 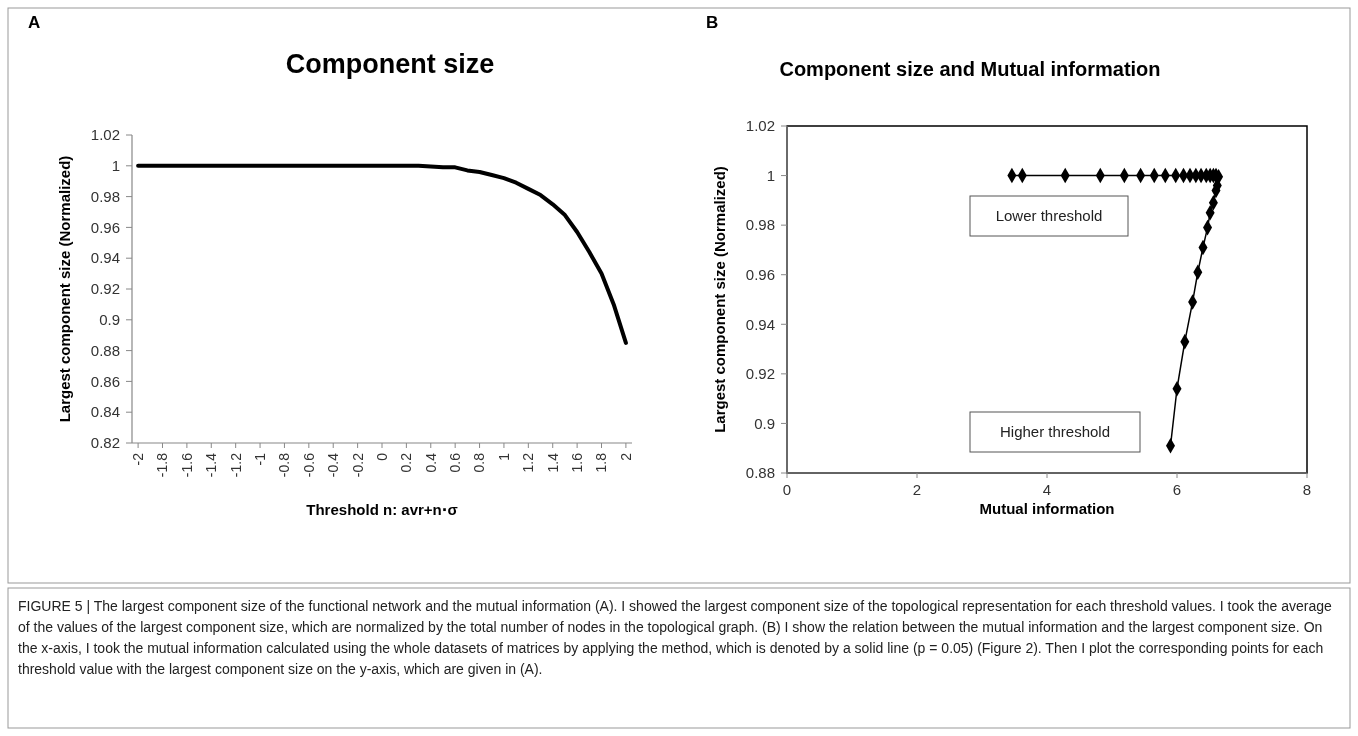 What do you see at coordinates (1055, 431) in the screenshot?
I see `annotation: Higher threshold` at bounding box center [1055, 431].